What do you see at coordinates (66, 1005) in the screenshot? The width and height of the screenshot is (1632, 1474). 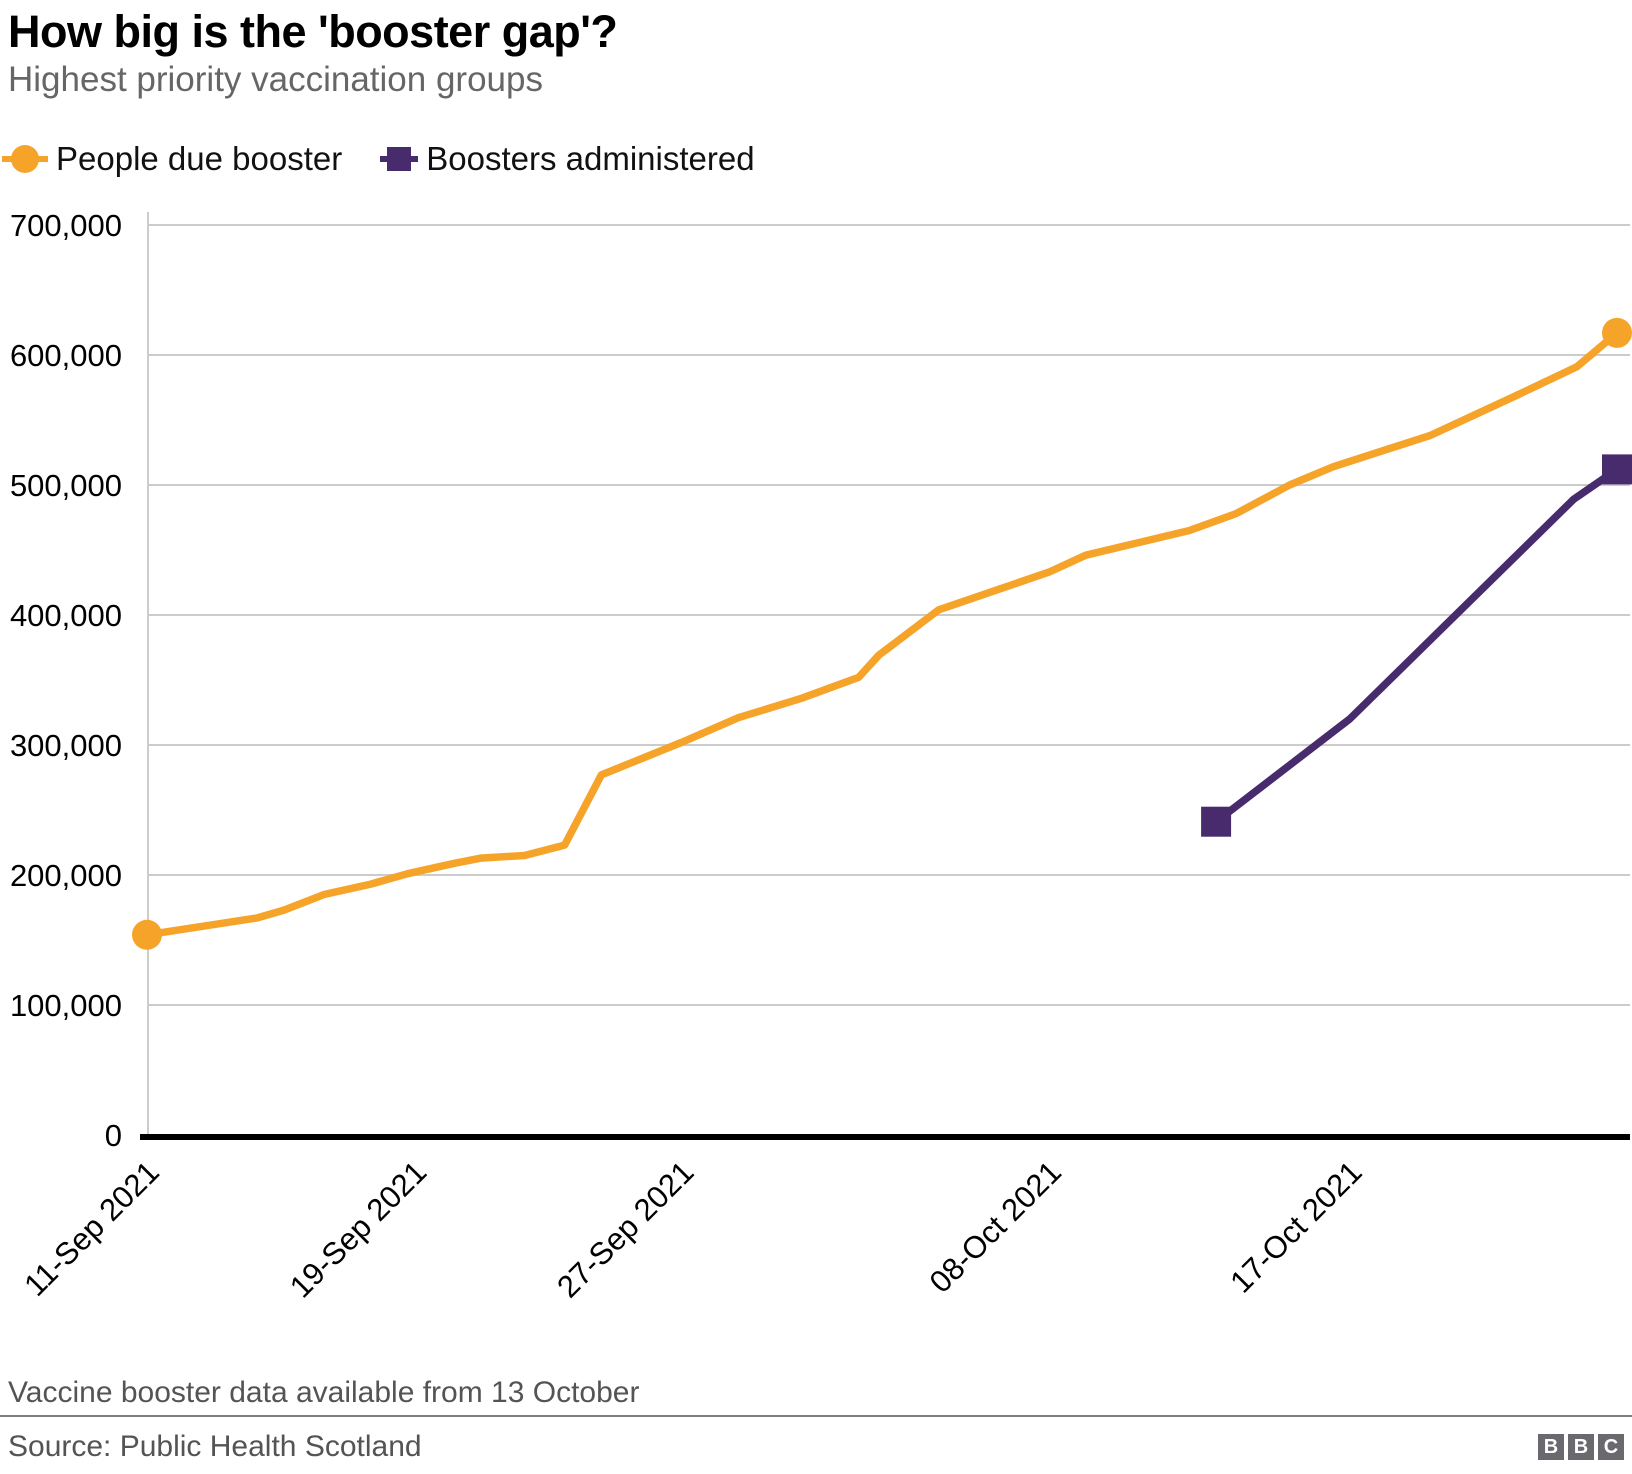 I see `y-axis-tick-label: 100,000` at bounding box center [66, 1005].